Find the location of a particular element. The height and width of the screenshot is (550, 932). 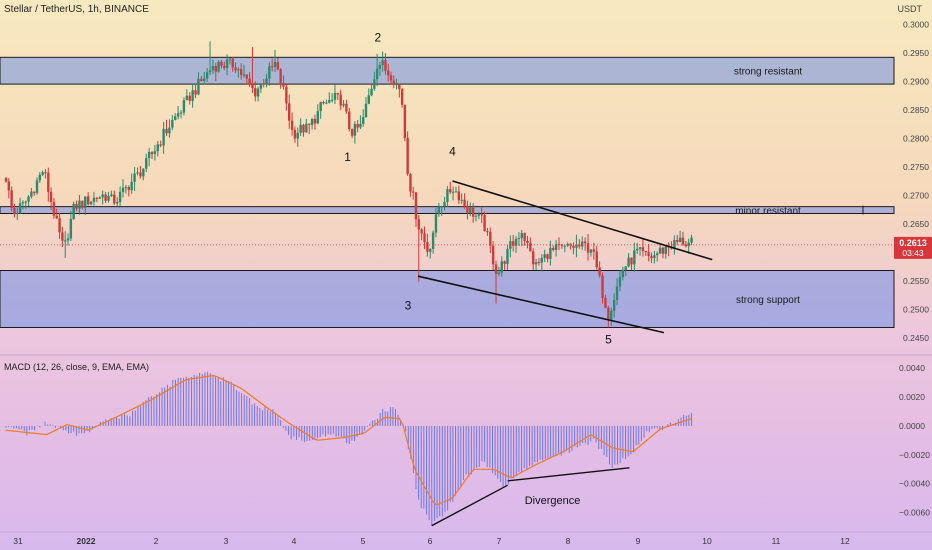

time-tick-label: 31 is located at coordinates (18, 541).